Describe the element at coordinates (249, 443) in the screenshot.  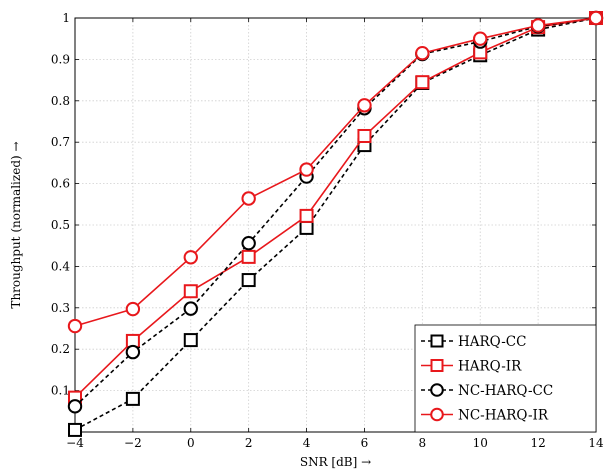
I see `x-tick-label: 2` at that location.